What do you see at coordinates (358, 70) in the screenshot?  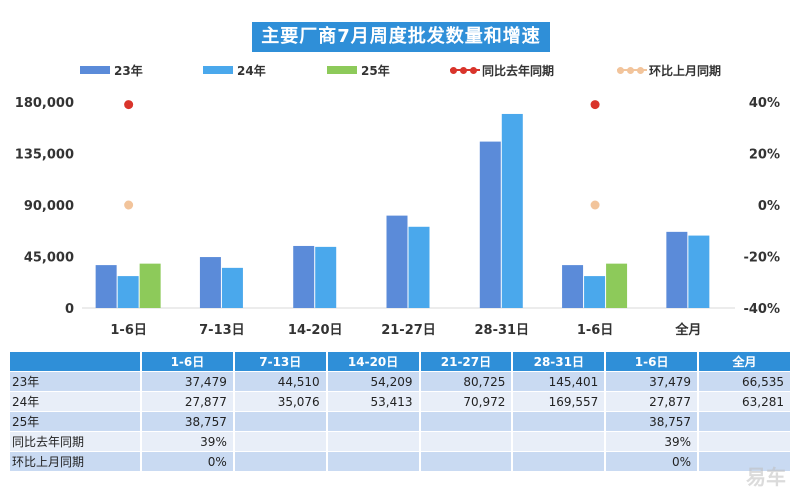 I see `legend-item: 25年` at bounding box center [358, 70].